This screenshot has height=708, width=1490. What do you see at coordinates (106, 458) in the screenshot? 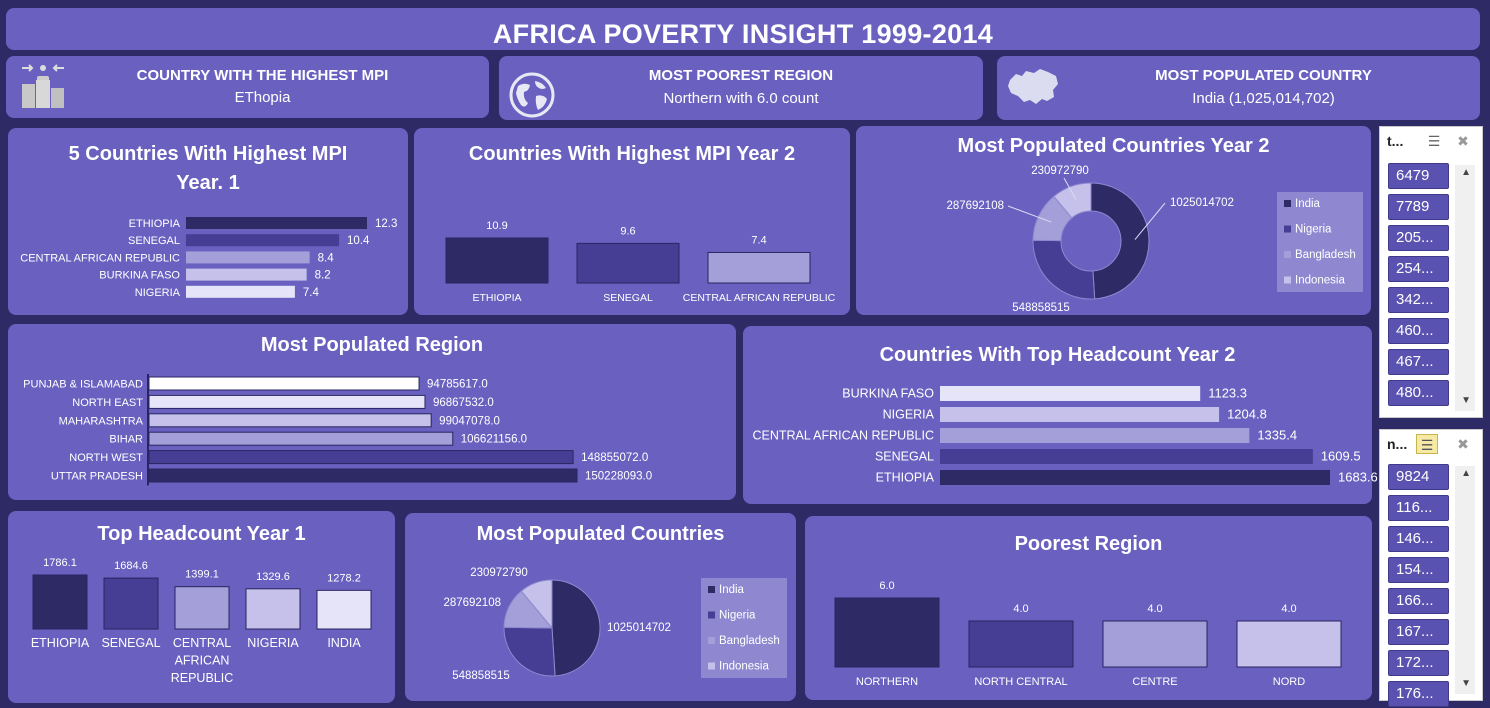
I see `category-label: NORTH WEST` at bounding box center [106, 458].